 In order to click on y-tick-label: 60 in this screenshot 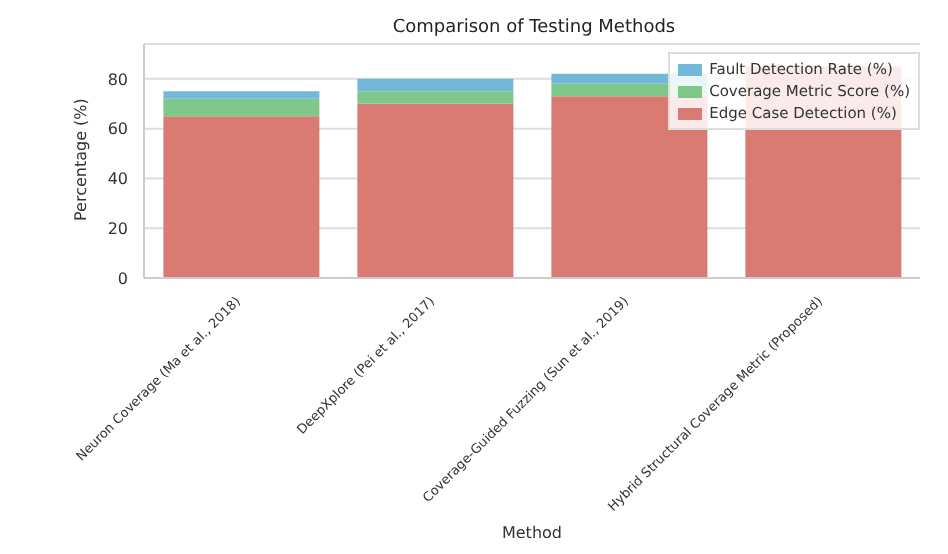, I will do `click(117, 129)`.